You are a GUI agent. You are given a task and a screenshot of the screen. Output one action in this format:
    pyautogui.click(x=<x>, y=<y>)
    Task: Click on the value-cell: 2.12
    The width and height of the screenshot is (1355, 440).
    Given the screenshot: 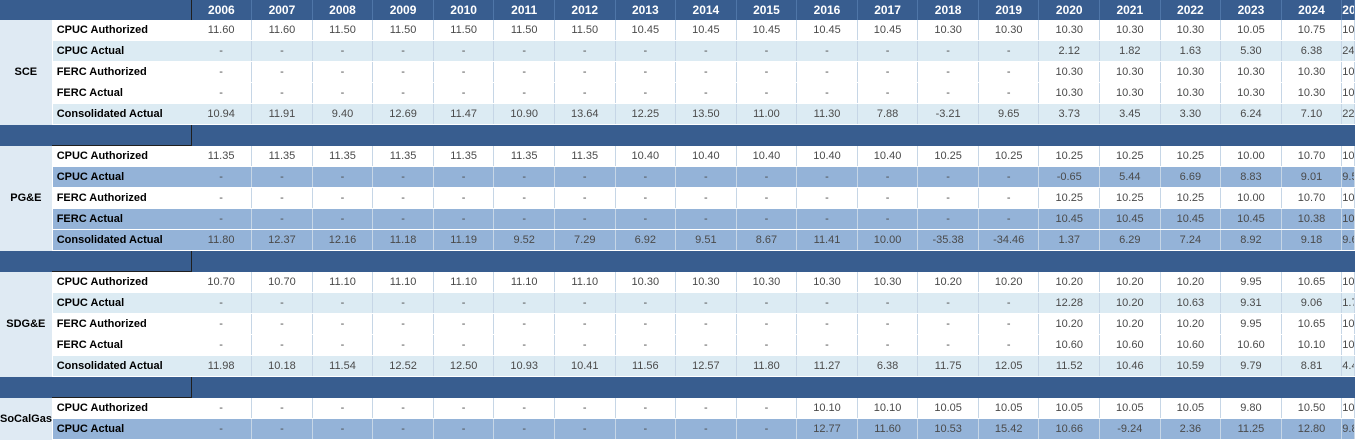 What is the action you would take?
    pyautogui.click(x=1069, y=51)
    